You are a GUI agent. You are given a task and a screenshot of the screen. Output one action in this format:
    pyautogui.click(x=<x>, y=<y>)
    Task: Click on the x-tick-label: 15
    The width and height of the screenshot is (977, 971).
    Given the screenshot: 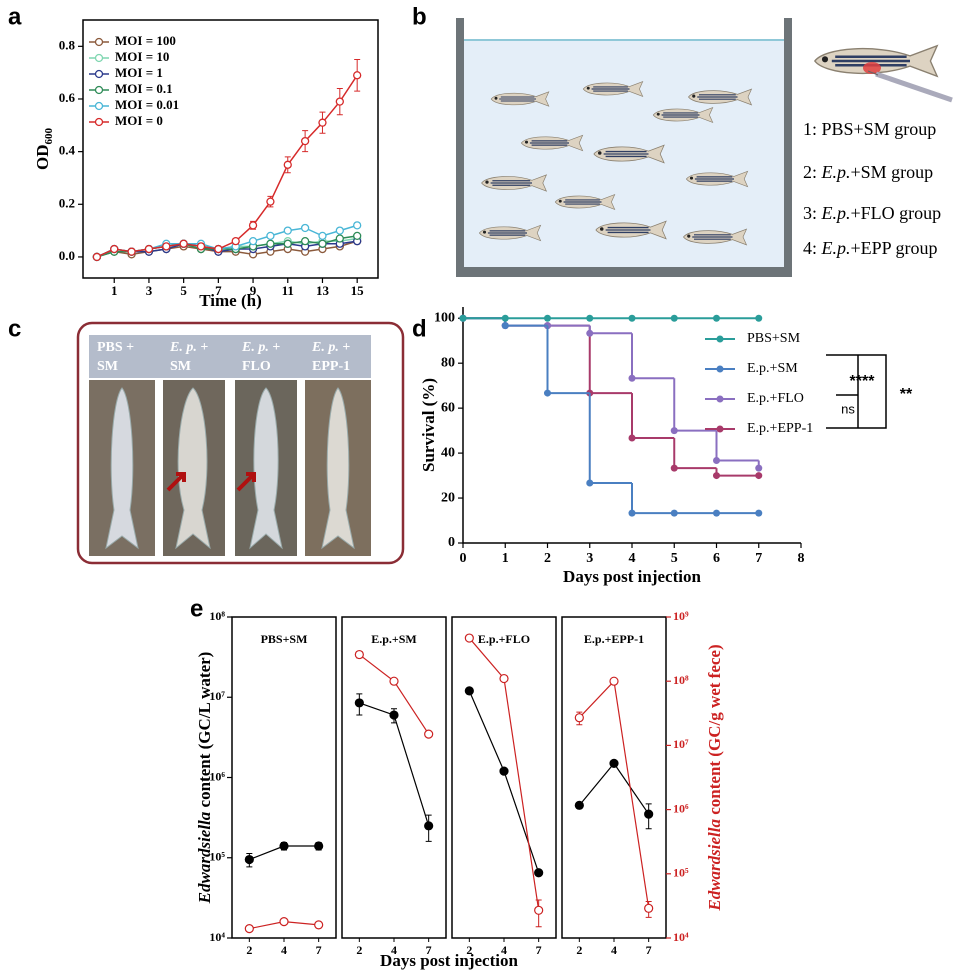 What is the action you would take?
    pyautogui.click(x=358, y=290)
    